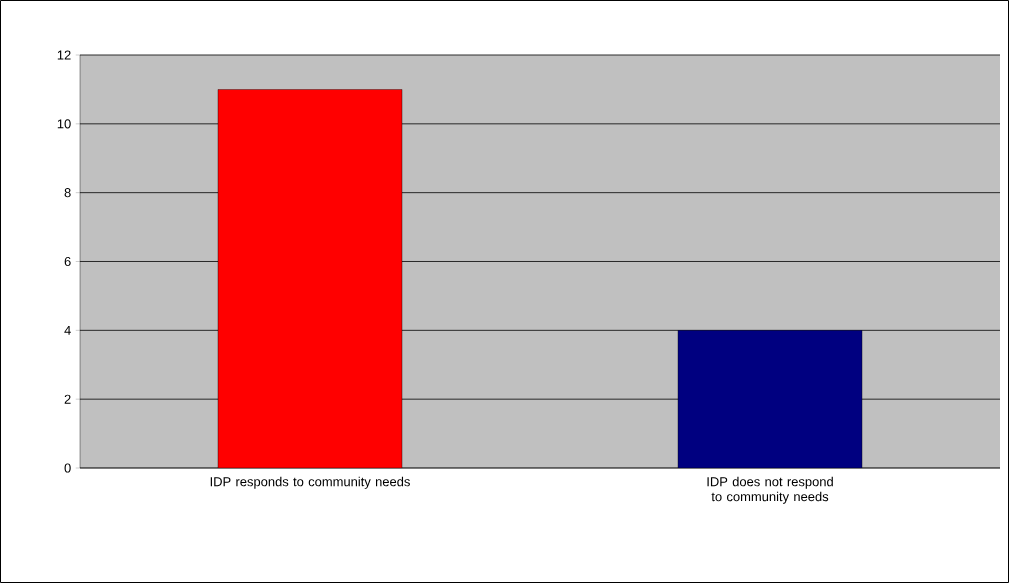 This screenshot has height=583, width=1009. What do you see at coordinates (770, 490) in the screenshot?
I see `x-tick-label: IDP does not respond to community needs` at bounding box center [770, 490].